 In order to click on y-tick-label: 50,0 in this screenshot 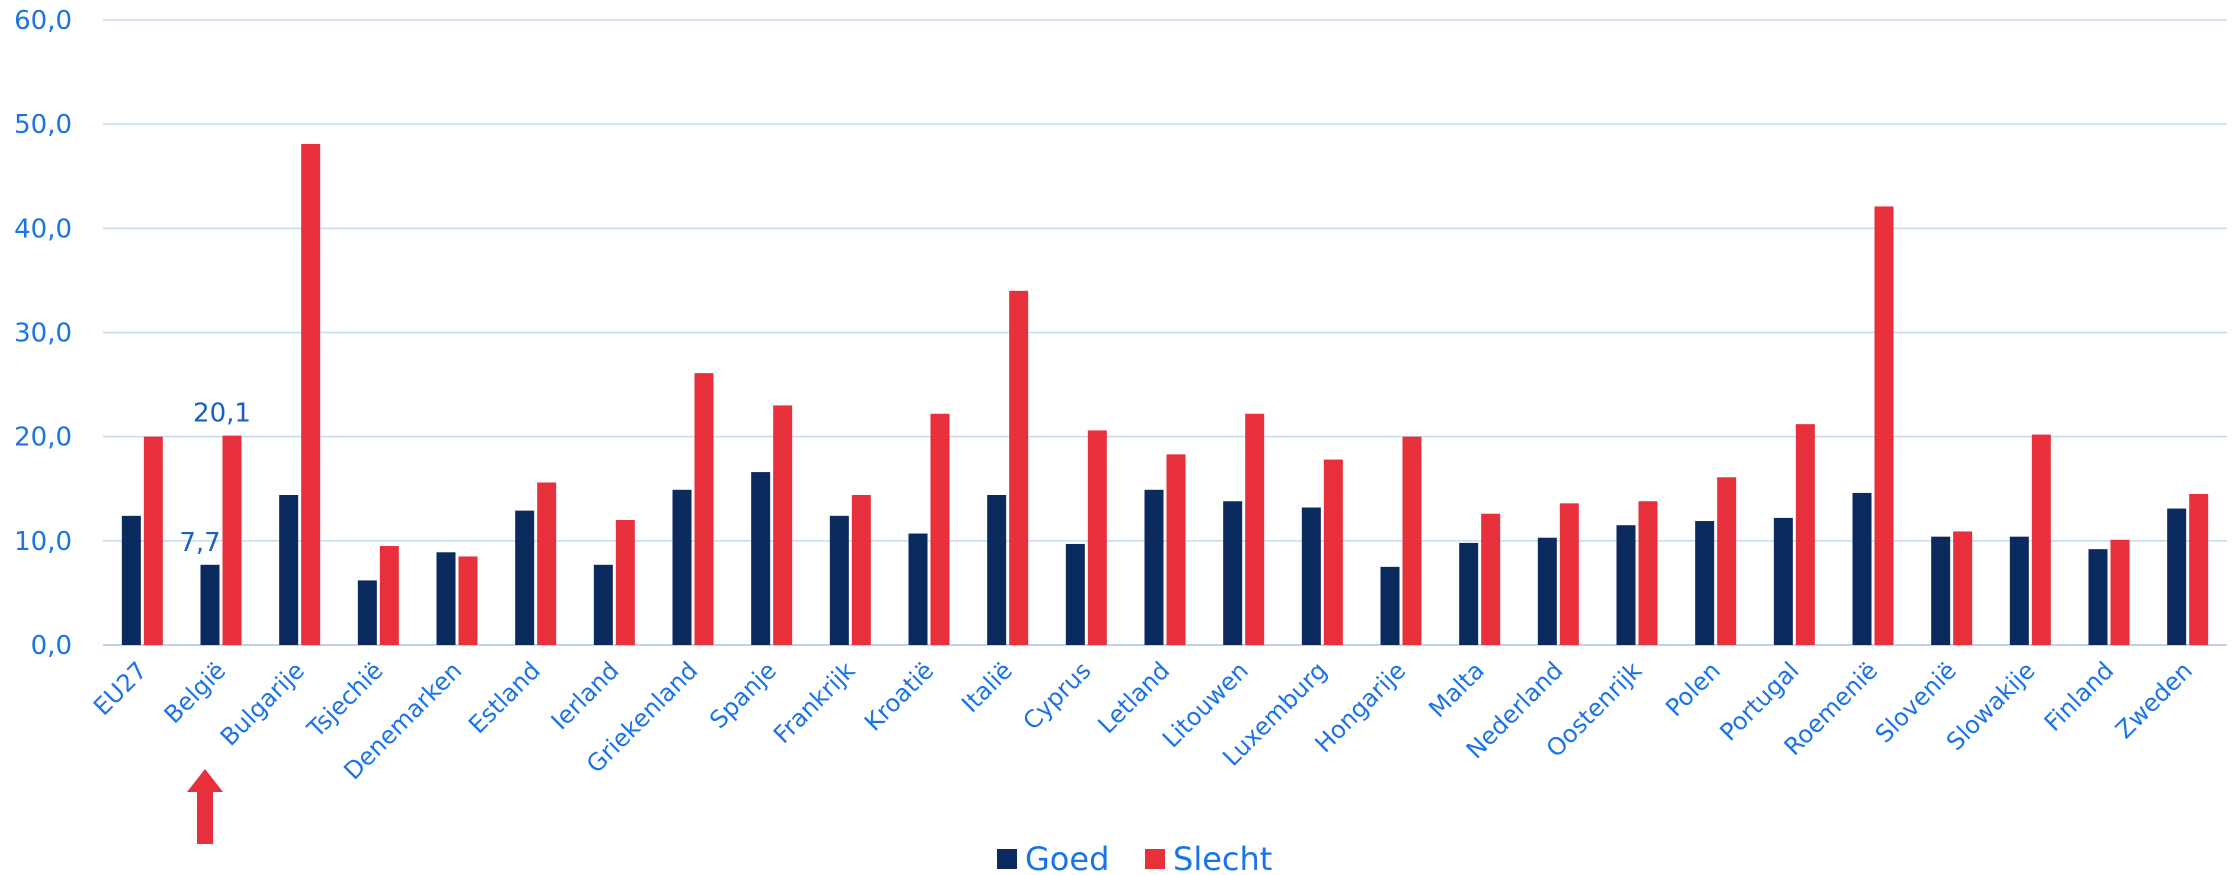, I will do `click(43, 125)`.